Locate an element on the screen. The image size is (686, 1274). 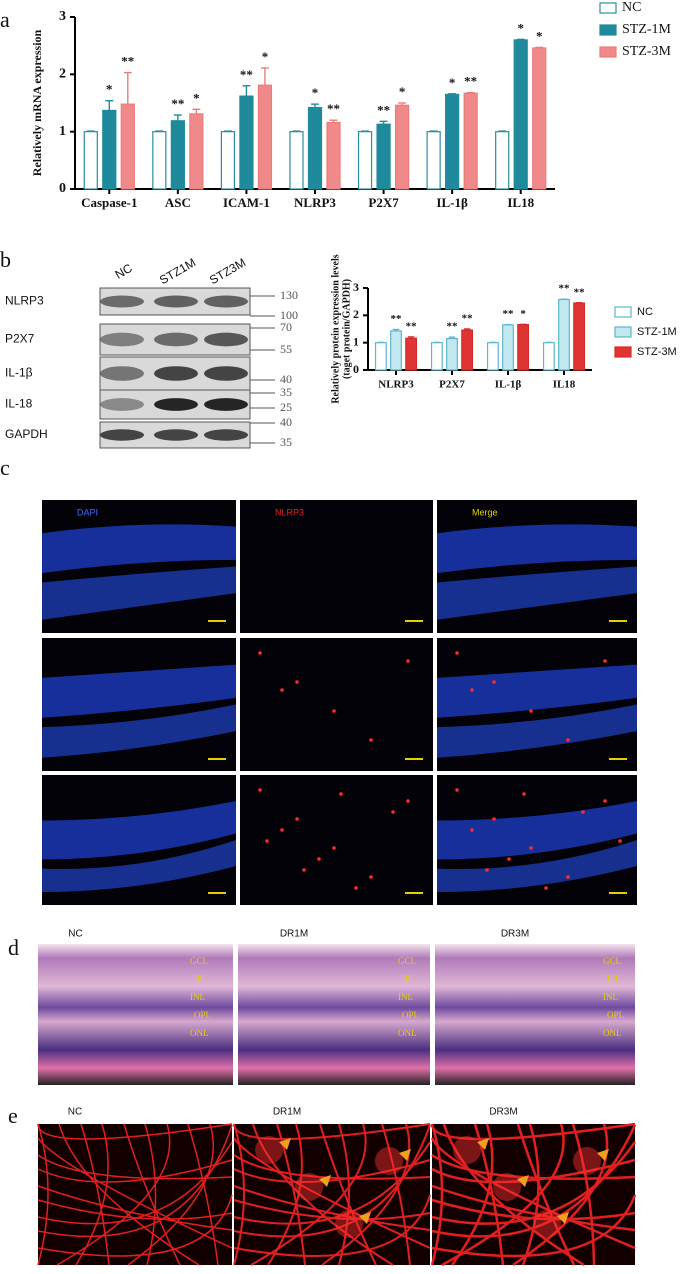
arrowhead is located at coordinates (285, 1144).